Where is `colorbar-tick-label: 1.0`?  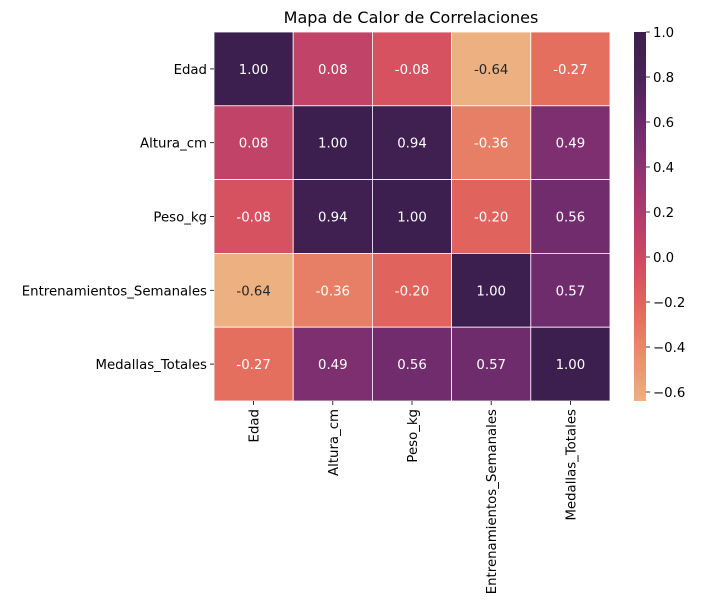
colorbar-tick-label: 1.0 is located at coordinates (663, 33).